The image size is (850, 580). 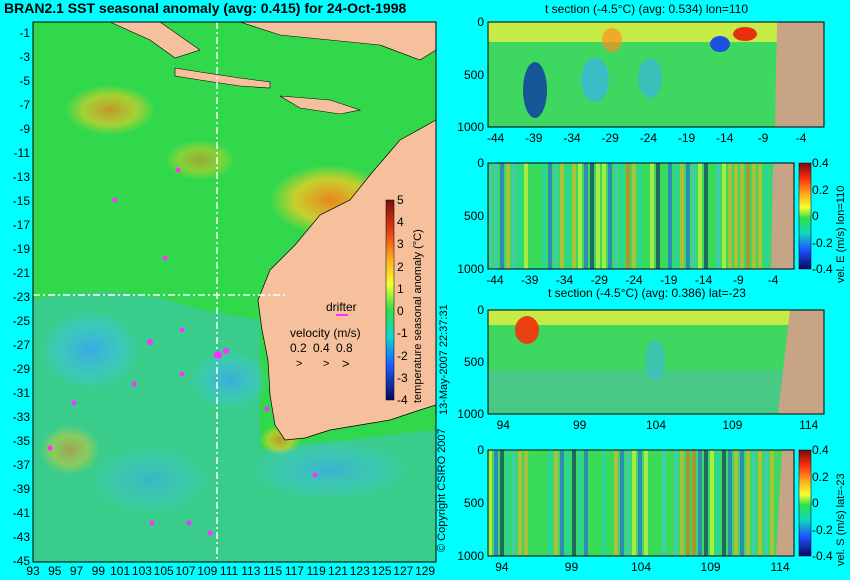 I want to click on velocity-scale-3: 0.8, so click(x=344, y=348).